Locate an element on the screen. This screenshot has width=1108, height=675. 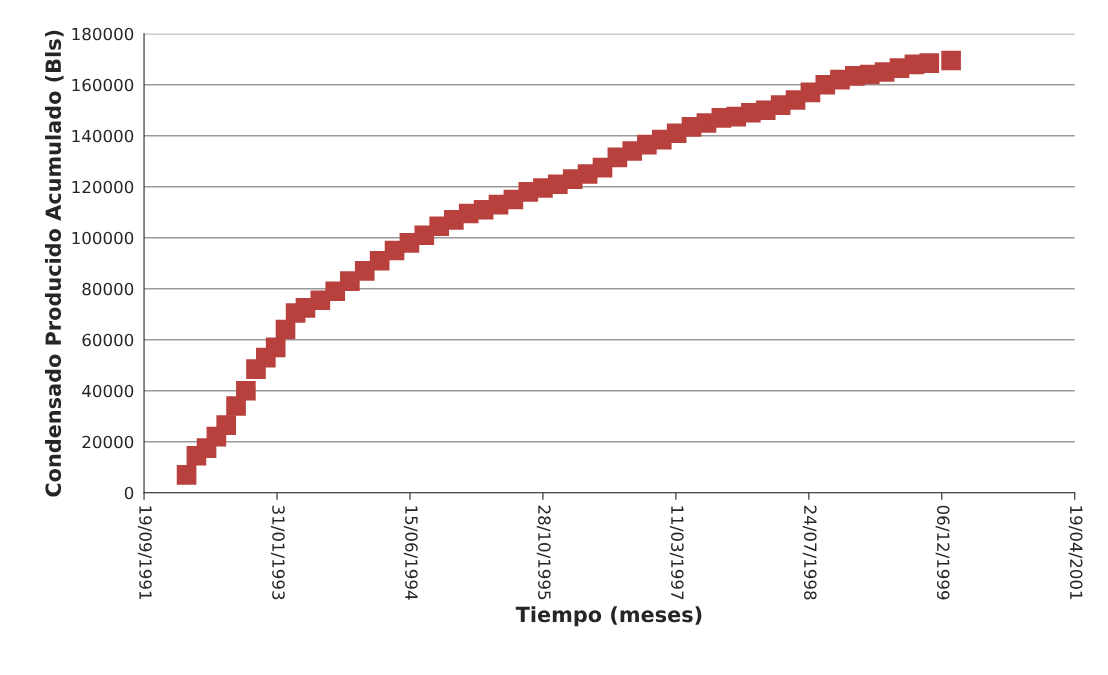
y-tick-label: 80000 is located at coordinates (108, 289).